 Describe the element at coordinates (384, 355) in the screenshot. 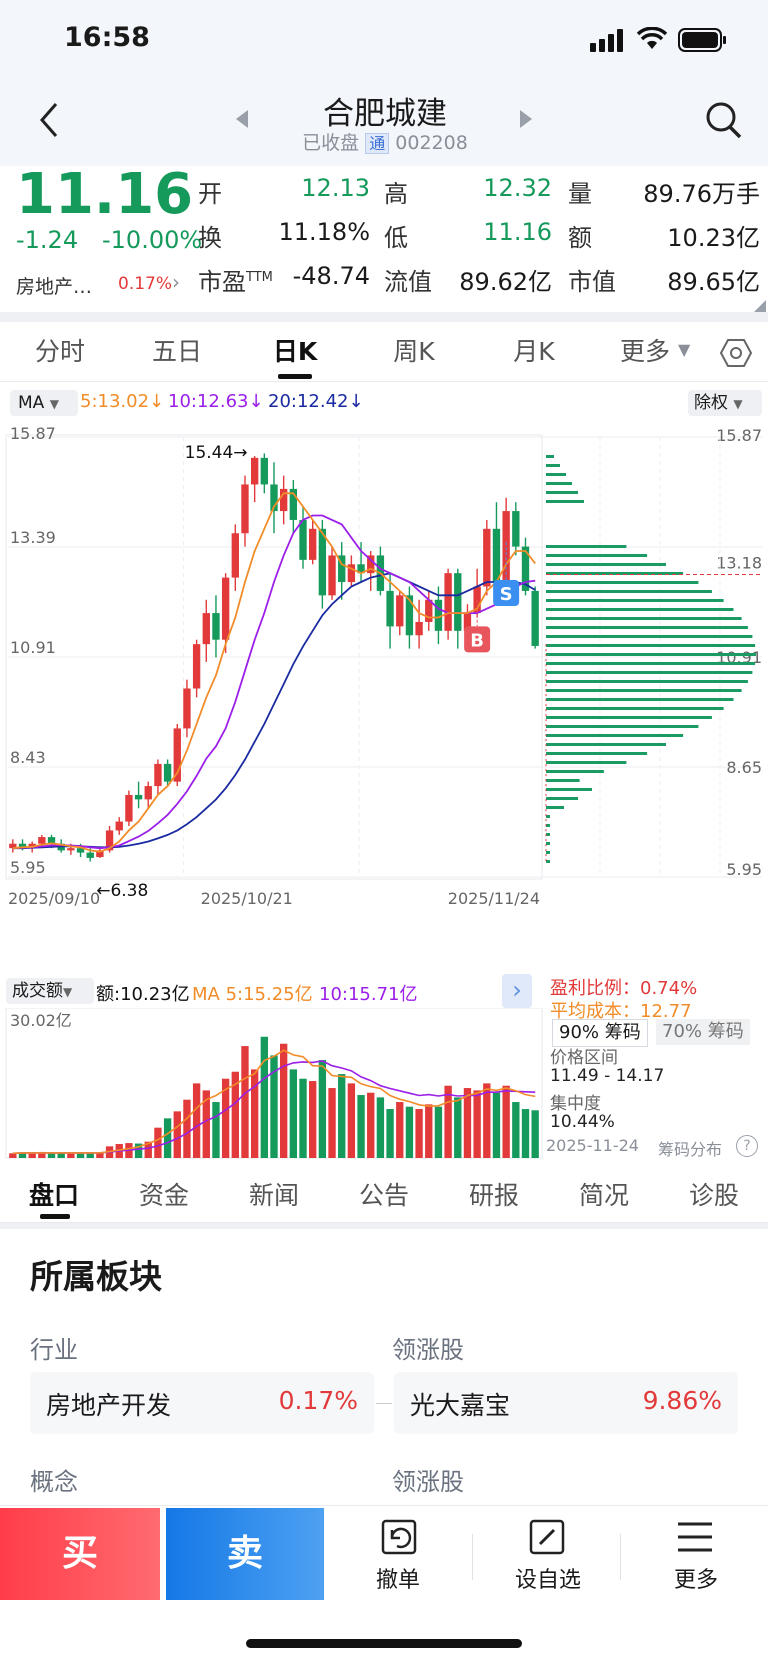

I see `period-tabs: 分时 五日 日K 周K 月K 更多 ▼` at that location.